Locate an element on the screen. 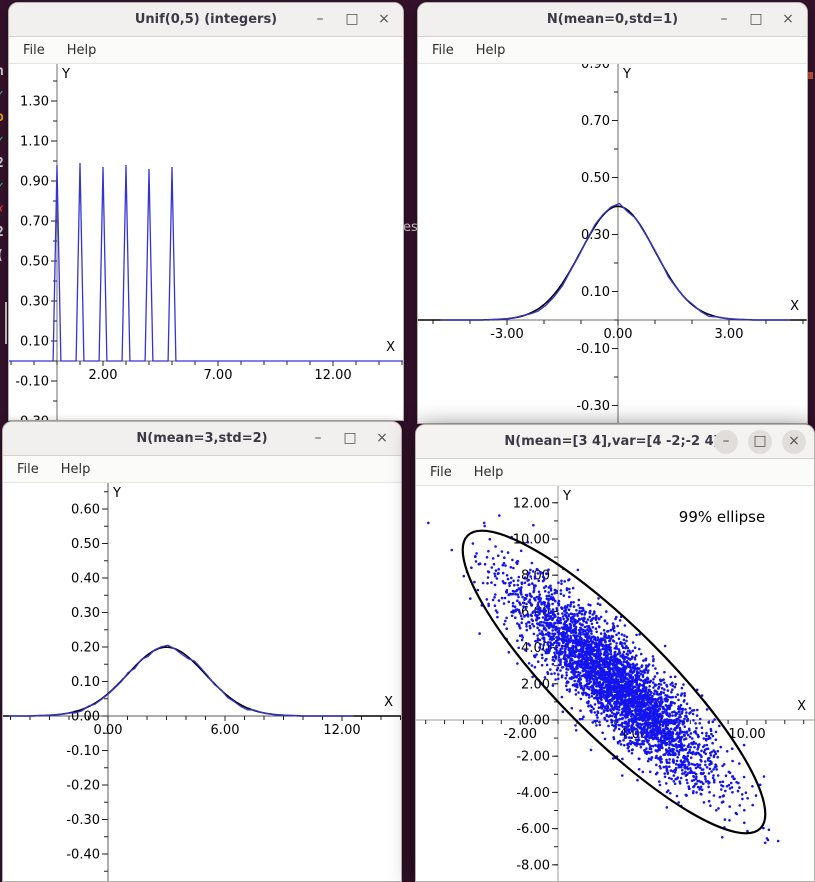 This screenshot has width=815, height=882. ellipse-annotation: 99% ellipse is located at coordinates (722, 517).